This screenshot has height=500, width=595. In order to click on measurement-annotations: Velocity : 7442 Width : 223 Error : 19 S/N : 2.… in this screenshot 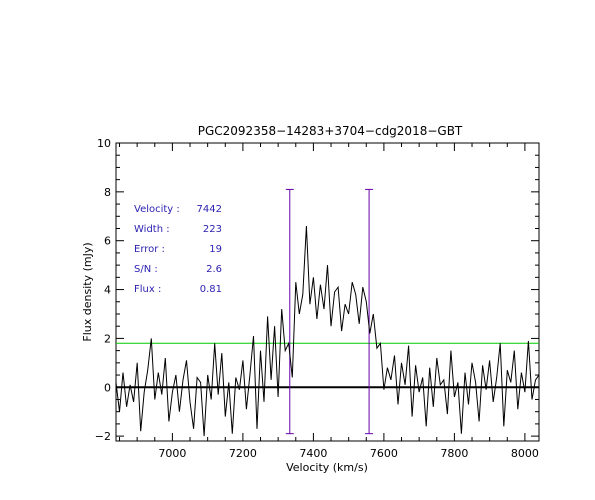, I will do `click(178, 249)`.